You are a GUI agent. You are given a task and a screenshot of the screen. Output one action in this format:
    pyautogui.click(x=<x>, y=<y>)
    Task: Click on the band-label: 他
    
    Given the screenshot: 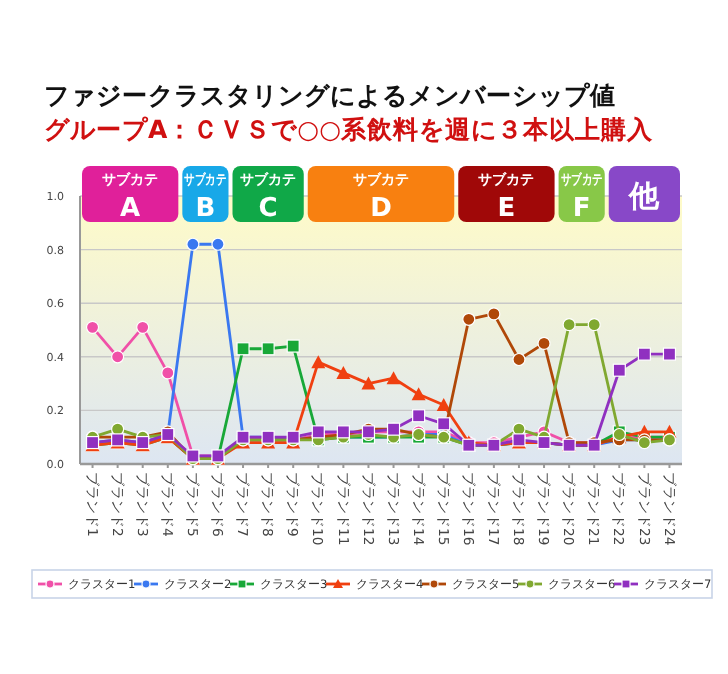 What is the action you would take?
    pyautogui.click(x=644, y=196)
    